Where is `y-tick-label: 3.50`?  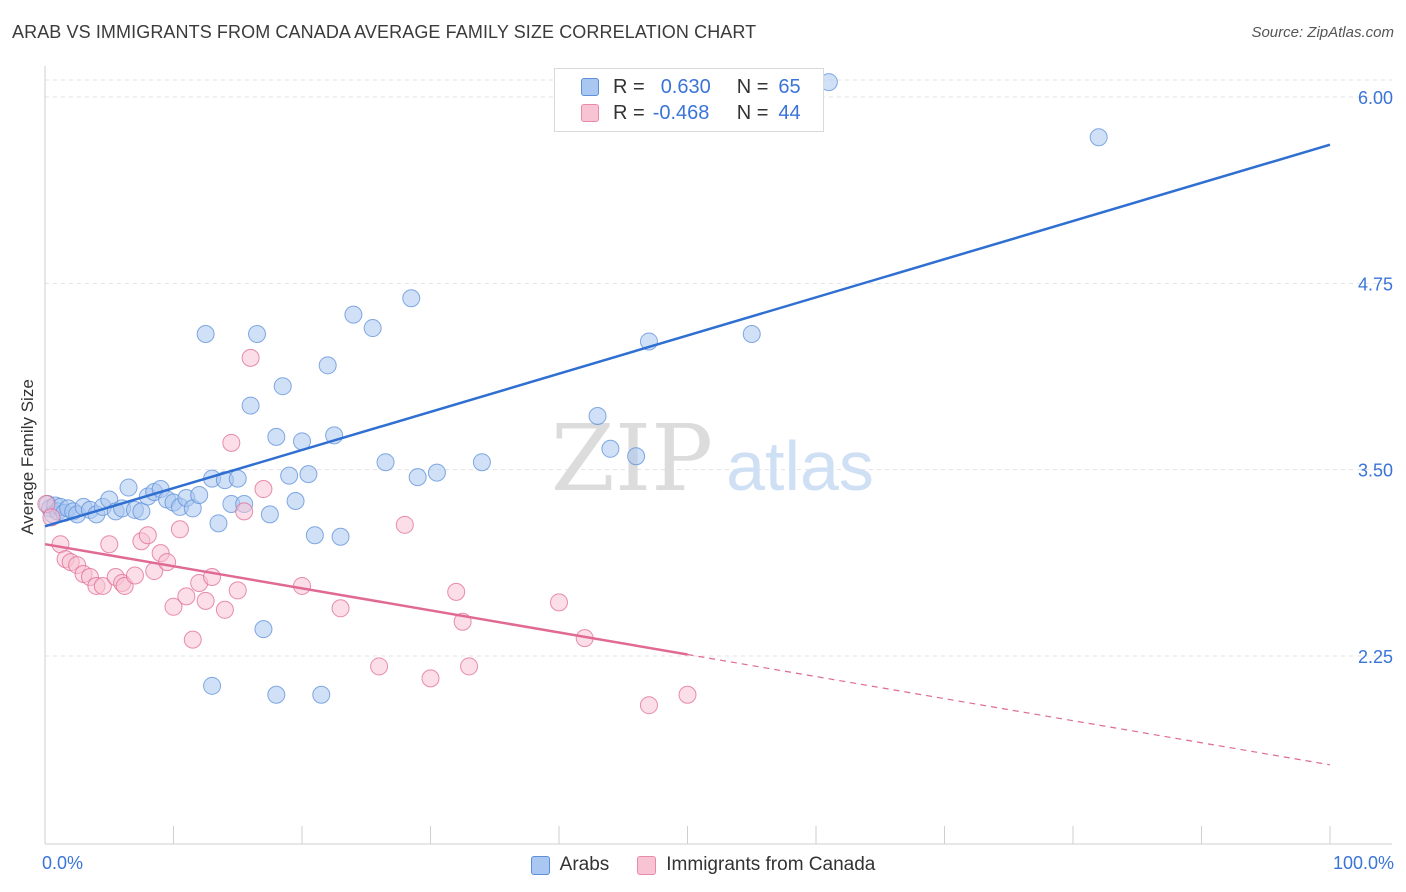
y-tick-label: 3.50 is located at coordinates (1375, 471).